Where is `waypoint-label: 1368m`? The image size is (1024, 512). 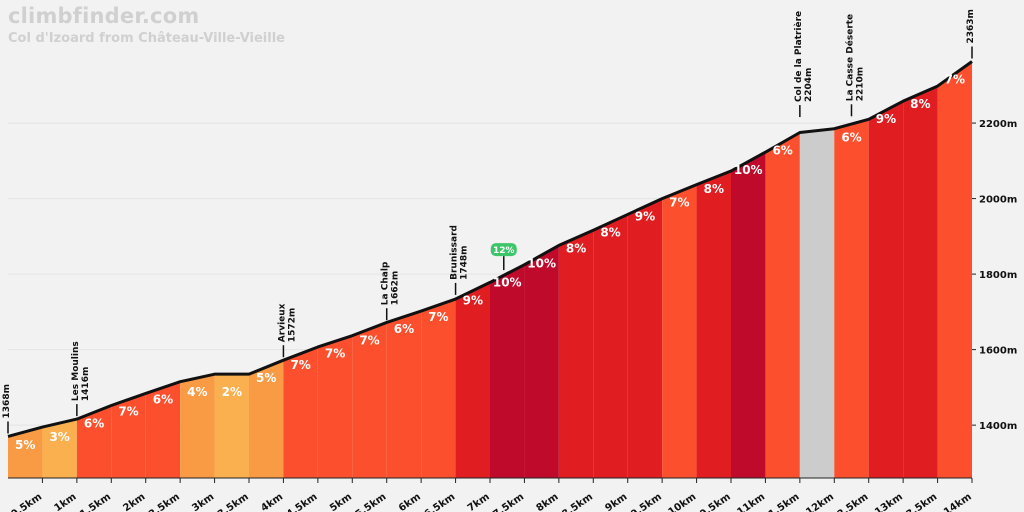 waypoint-label: 1368m is located at coordinates (7, 401).